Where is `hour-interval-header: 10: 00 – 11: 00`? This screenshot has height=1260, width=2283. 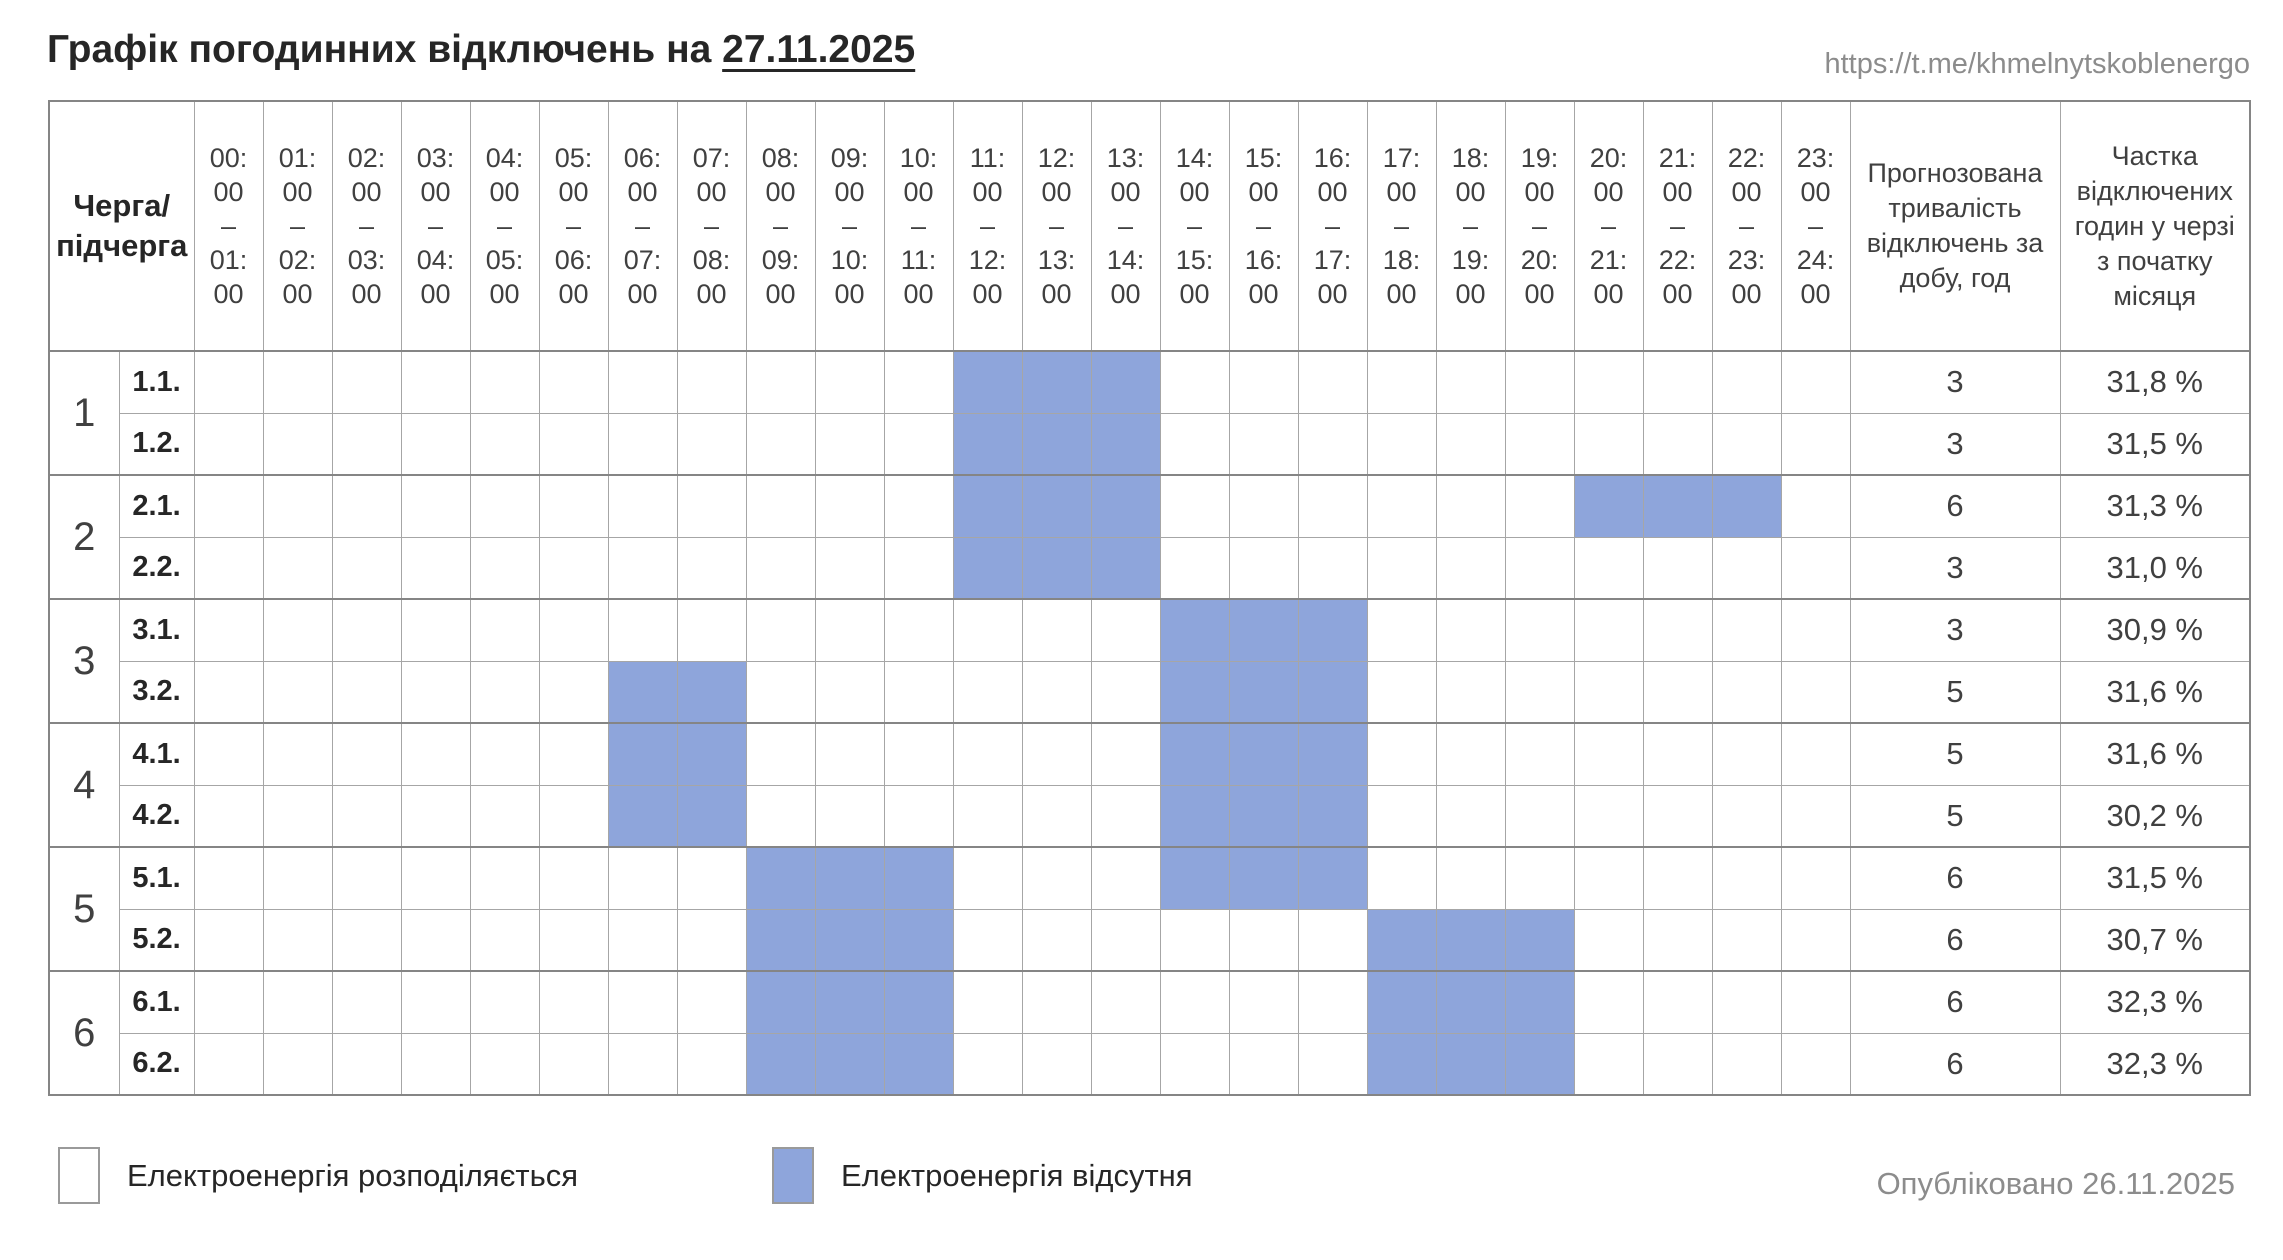
hour-interval-header: 10: 00 – 11: 00 is located at coordinates (918, 226).